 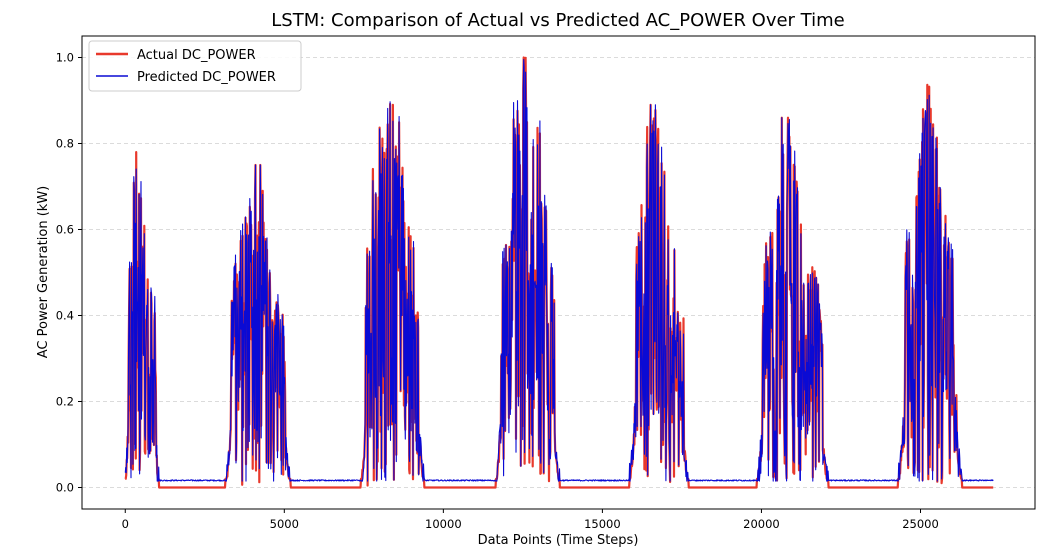 I want to click on y-tick-label: 1.0, so click(x=65, y=58).